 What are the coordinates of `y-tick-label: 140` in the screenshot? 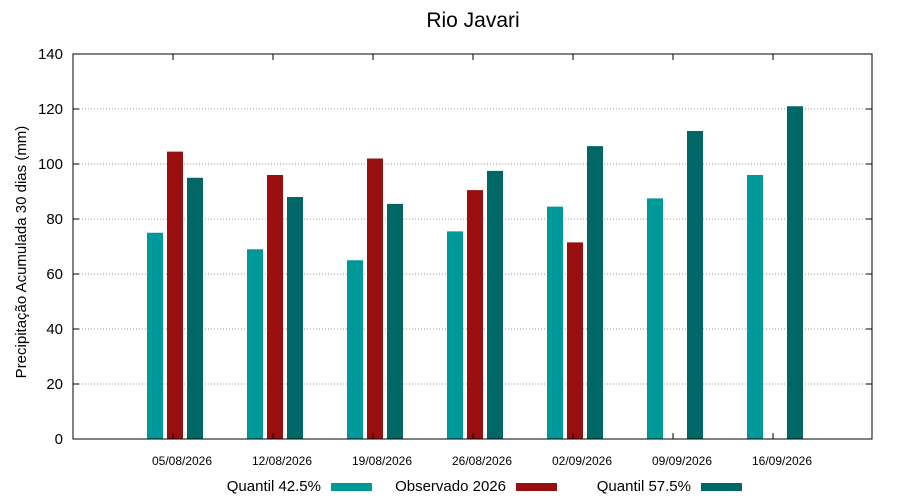 It's located at (50, 54).